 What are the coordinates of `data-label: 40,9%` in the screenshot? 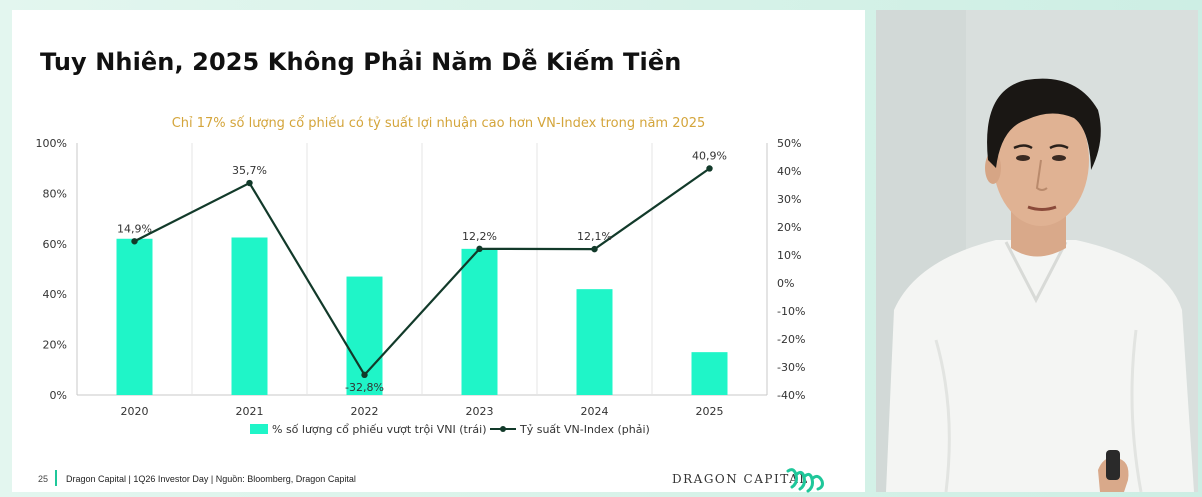 It's located at (709, 155).